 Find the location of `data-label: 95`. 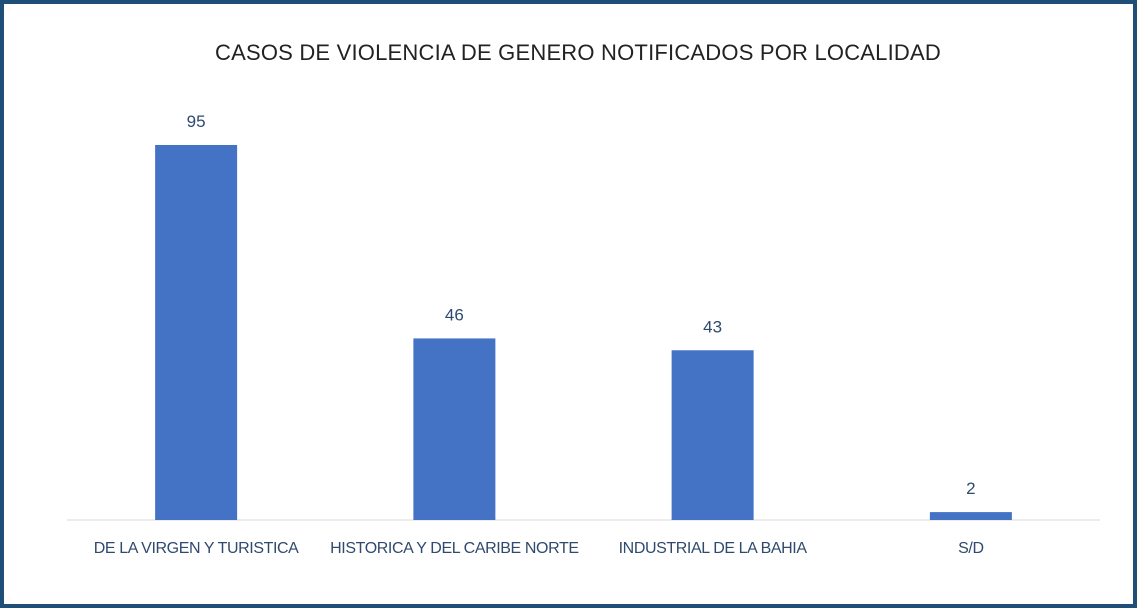

data-label: 95 is located at coordinates (196, 121).